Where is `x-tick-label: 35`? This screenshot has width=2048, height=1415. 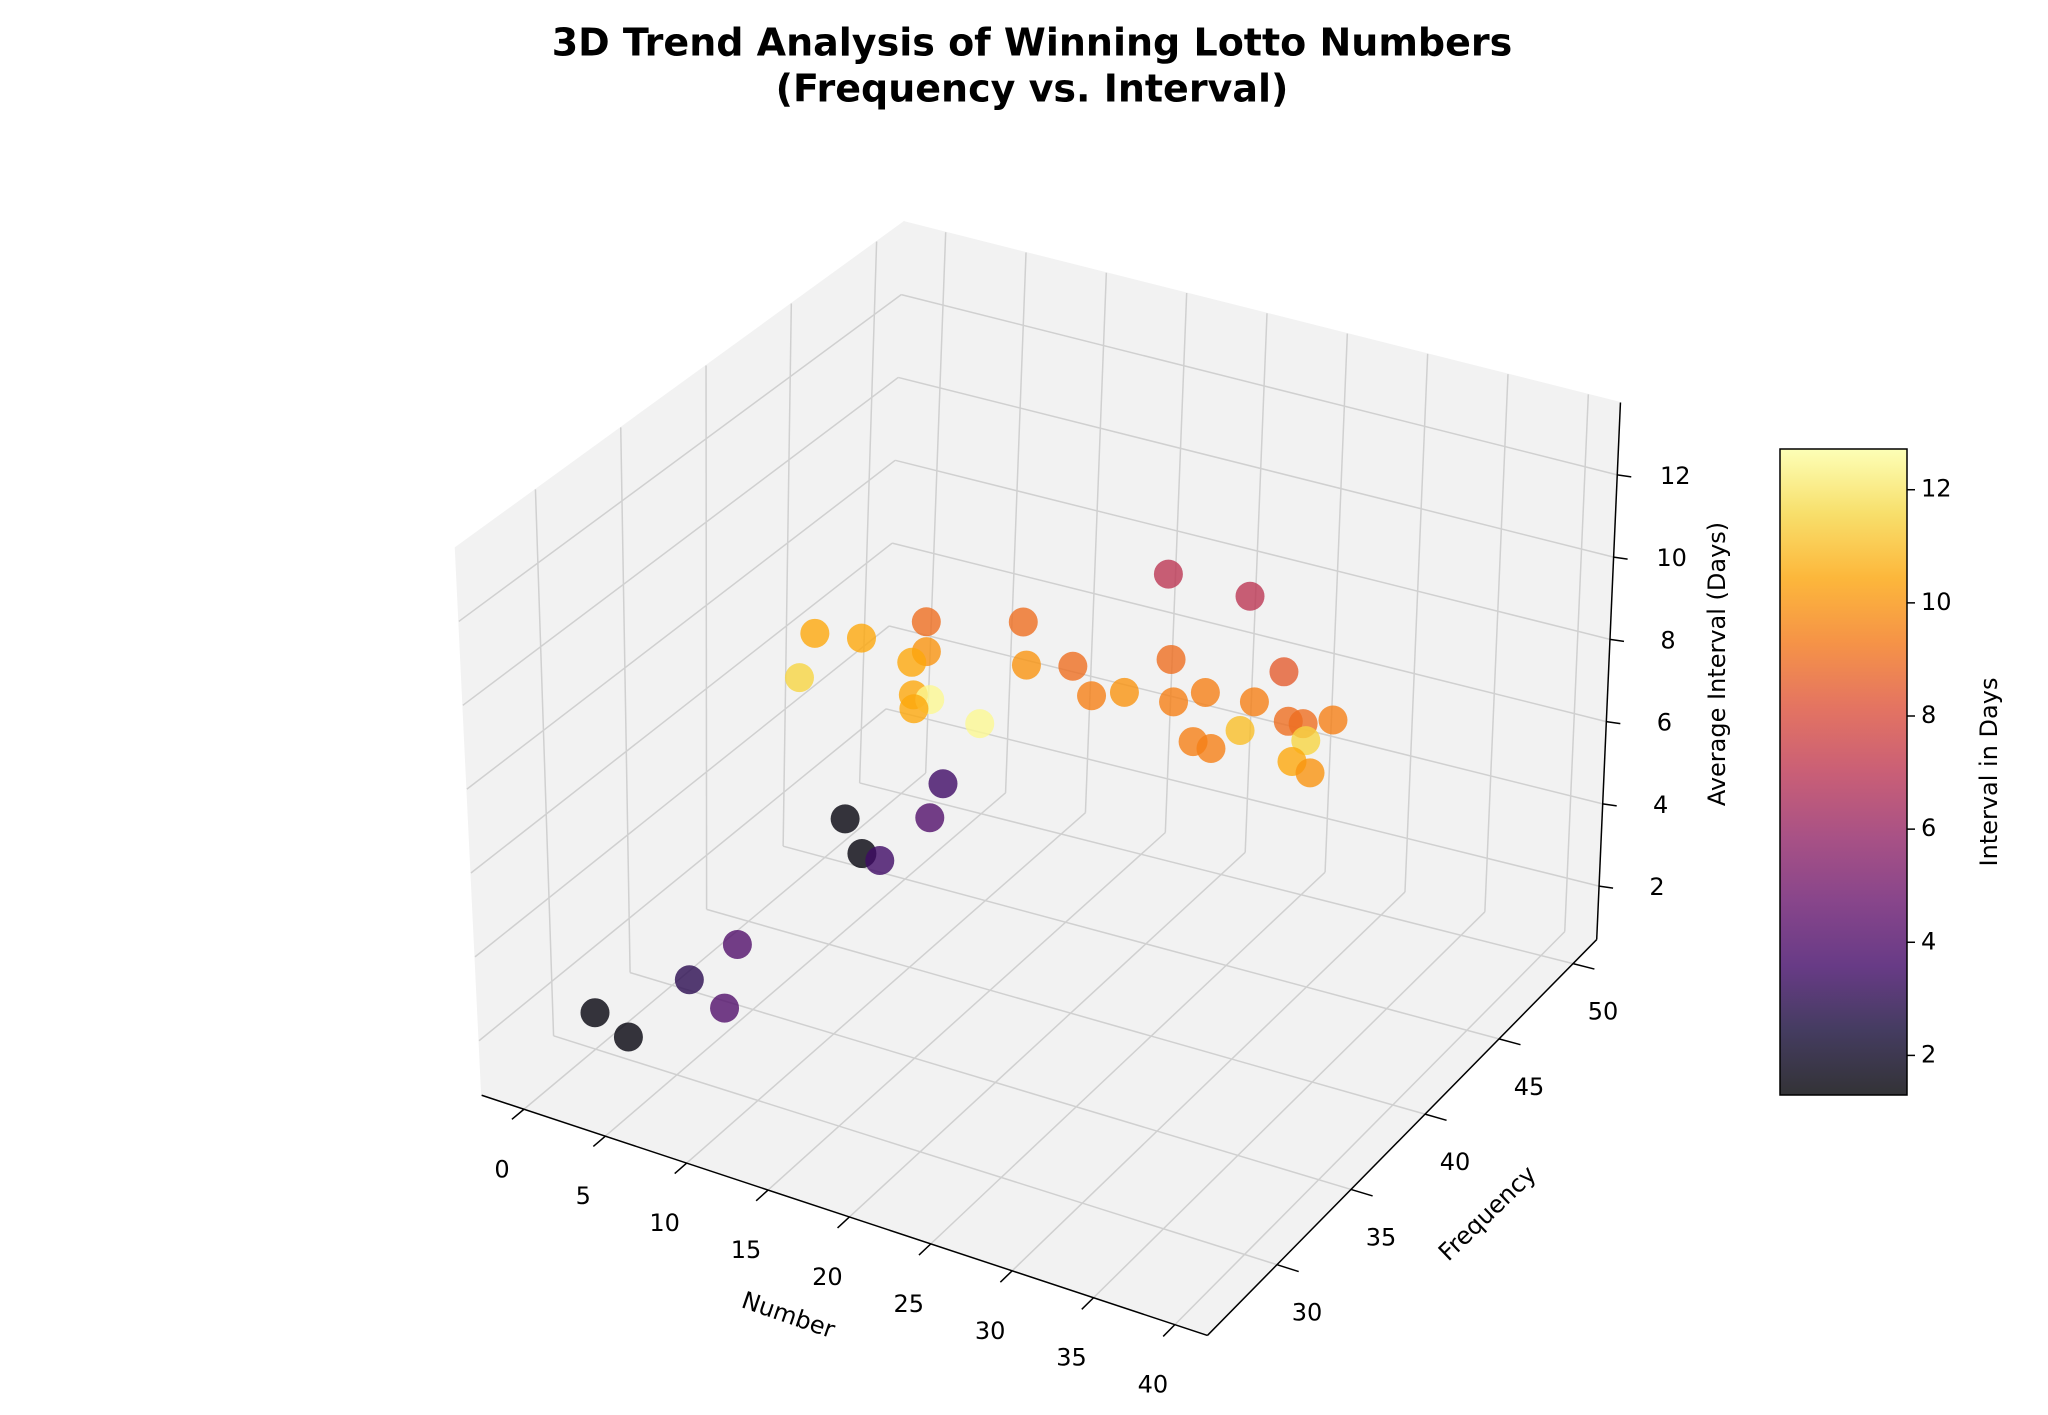 x-tick-label: 35 is located at coordinates (1071, 1358).